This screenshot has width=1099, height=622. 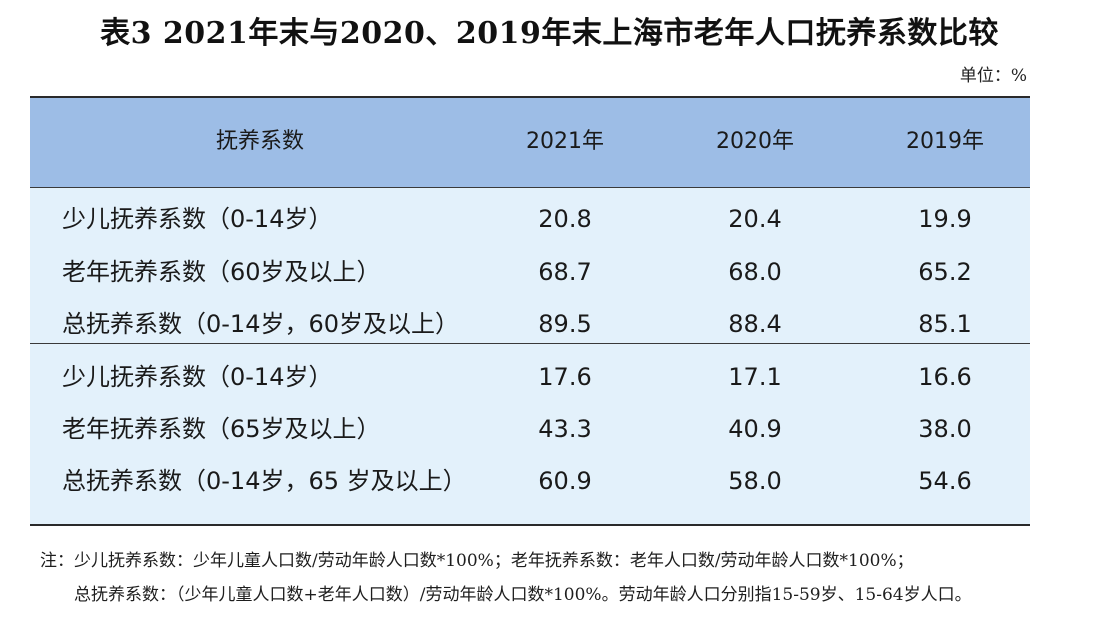 What do you see at coordinates (549, 33) in the screenshot?
I see `table-title: 表3 2021年末与2020、2019年末上海市老年人口抚养系数比较` at bounding box center [549, 33].